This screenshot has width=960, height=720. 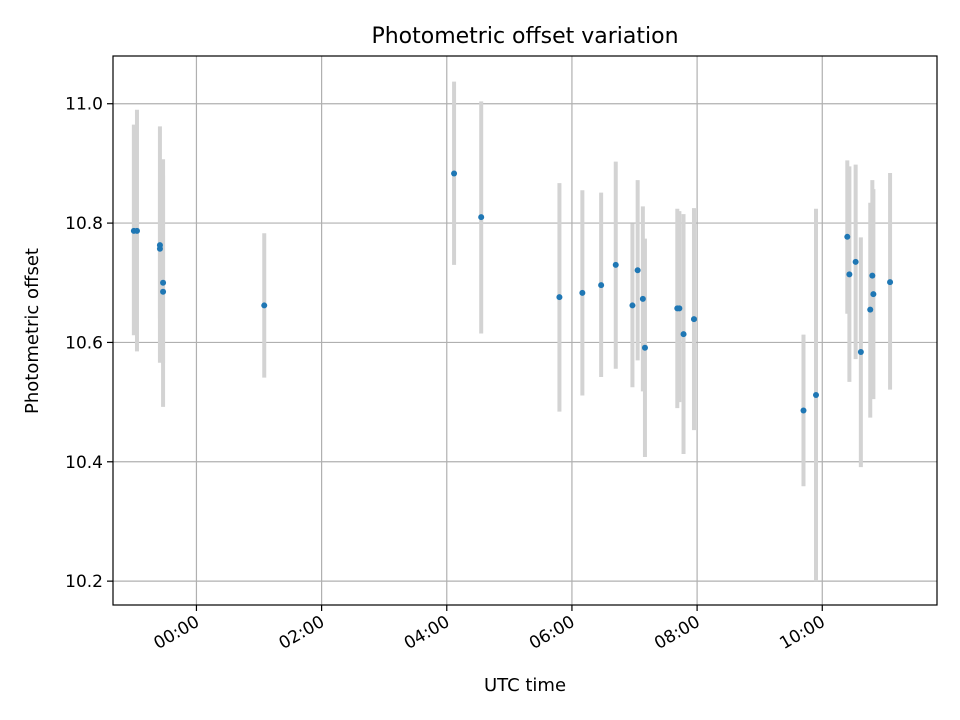 What do you see at coordinates (84, 463) in the screenshot?
I see `y-tick-label: 10.4` at bounding box center [84, 463].